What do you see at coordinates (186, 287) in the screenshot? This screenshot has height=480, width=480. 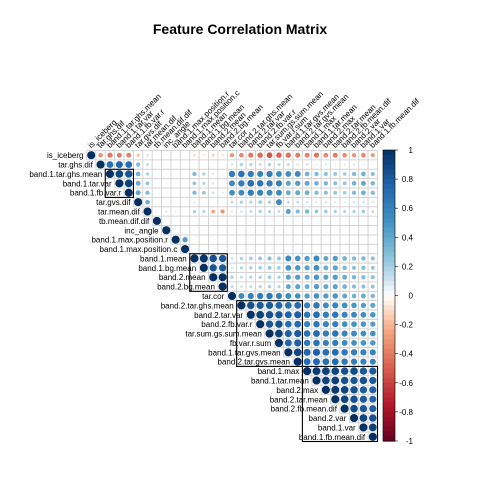 I see `row-label: band.2.bg.mean` at bounding box center [186, 287].